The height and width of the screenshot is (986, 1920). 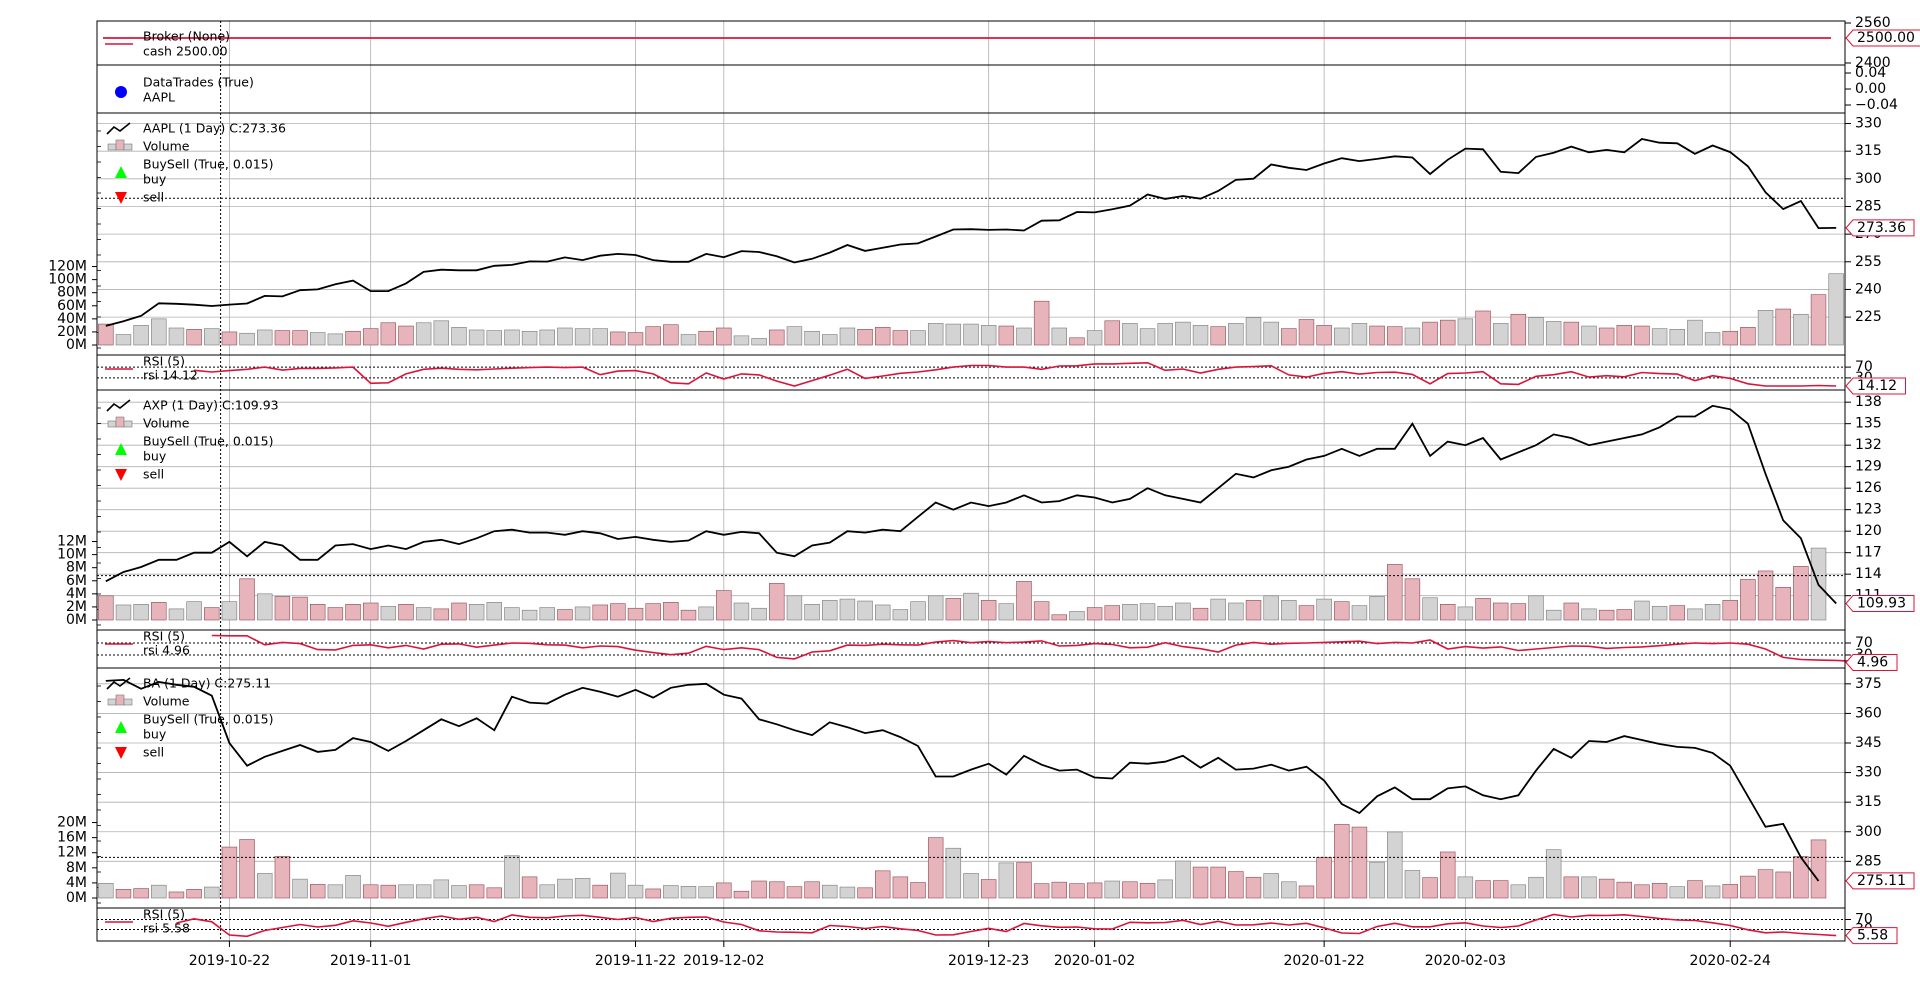 What do you see at coordinates (112, 147) in the screenshot?
I see `aapl-legend-volume-icon-a` at bounding box center [112, 147].